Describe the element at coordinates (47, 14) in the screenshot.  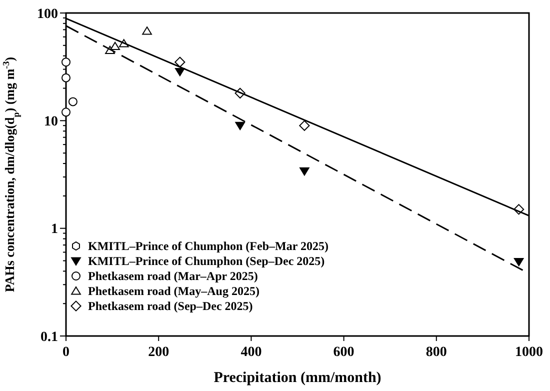
I see `y-tick-label: 100` at that location.